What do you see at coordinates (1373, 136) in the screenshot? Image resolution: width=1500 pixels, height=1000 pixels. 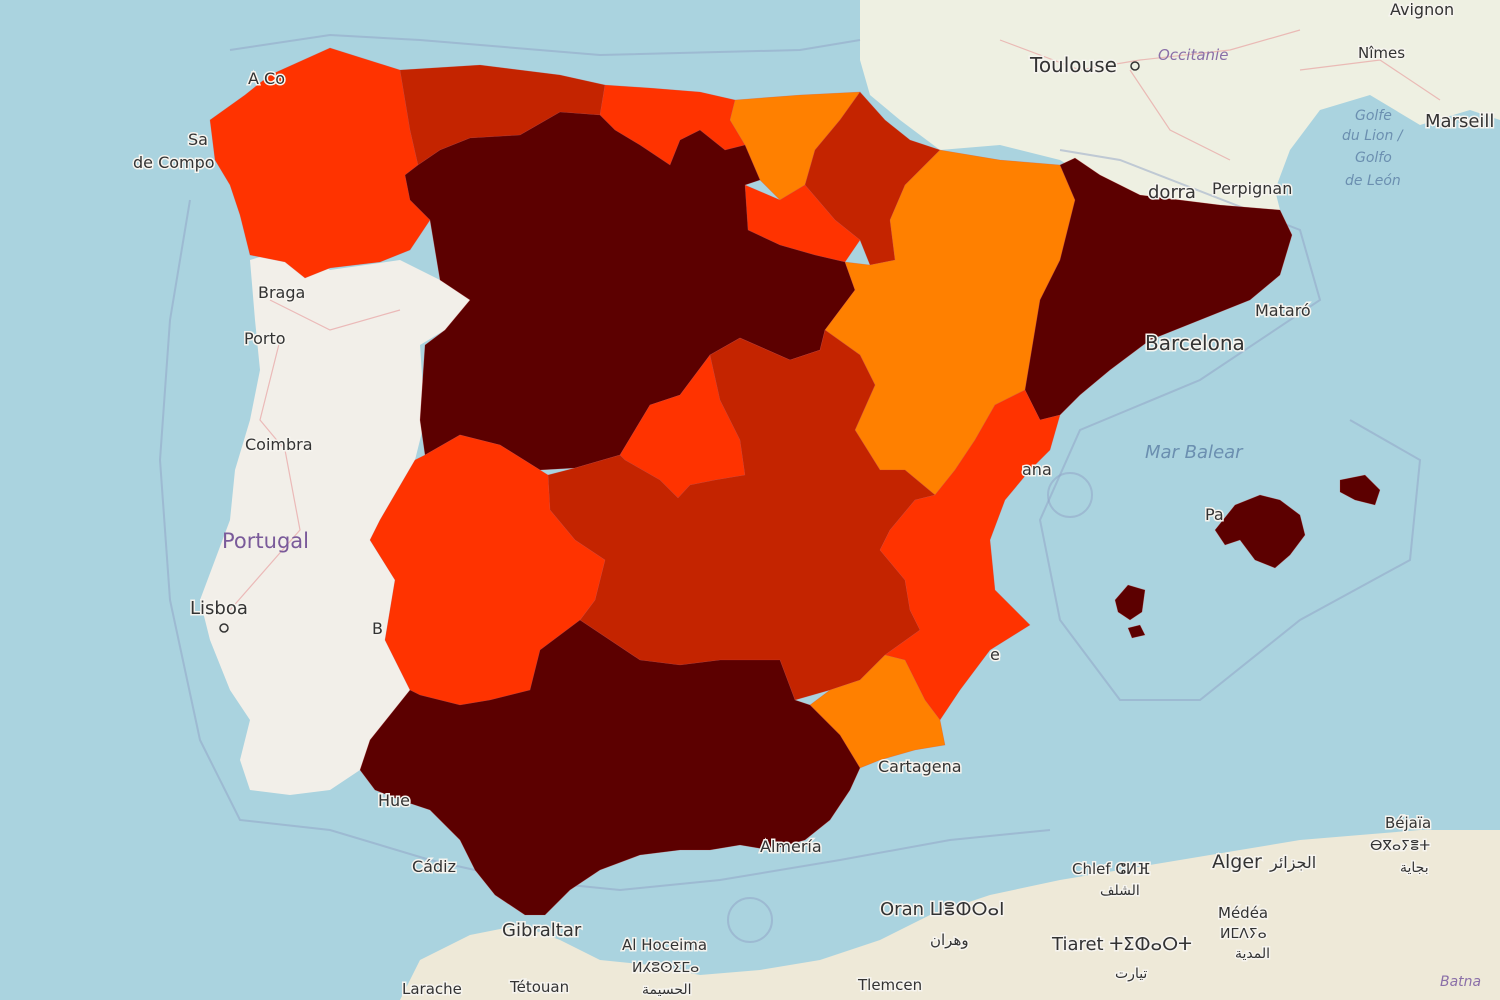 I see `label-golfe-2: du Lion /` at bounding box center [1373, 136].